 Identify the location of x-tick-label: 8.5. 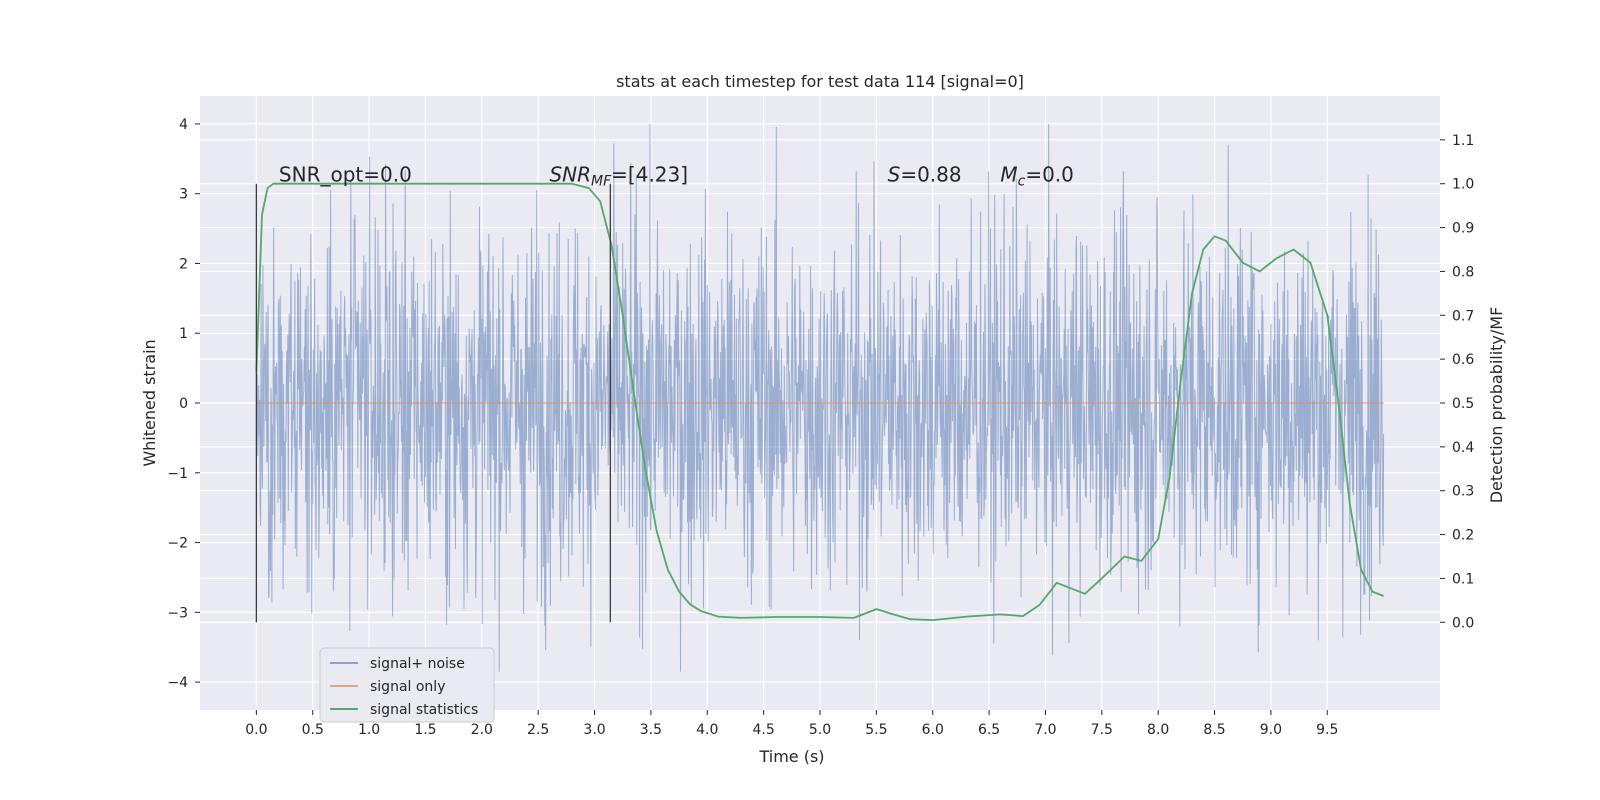
(1214, 730).